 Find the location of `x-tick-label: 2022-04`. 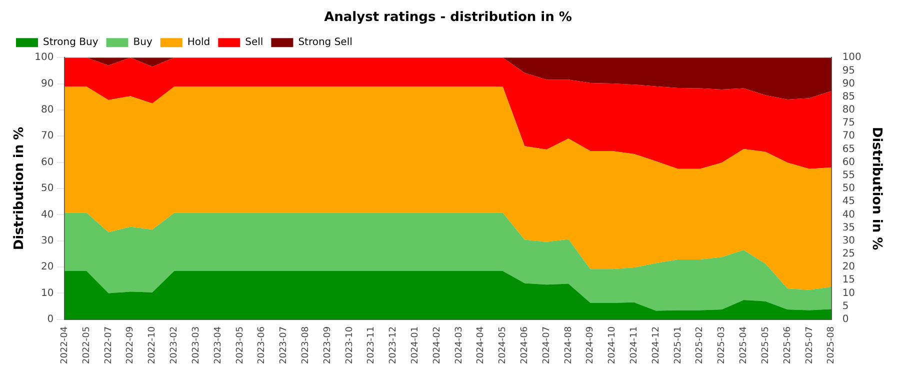

x-tick-label: 2022-04 is located at coordinates (65, 345).